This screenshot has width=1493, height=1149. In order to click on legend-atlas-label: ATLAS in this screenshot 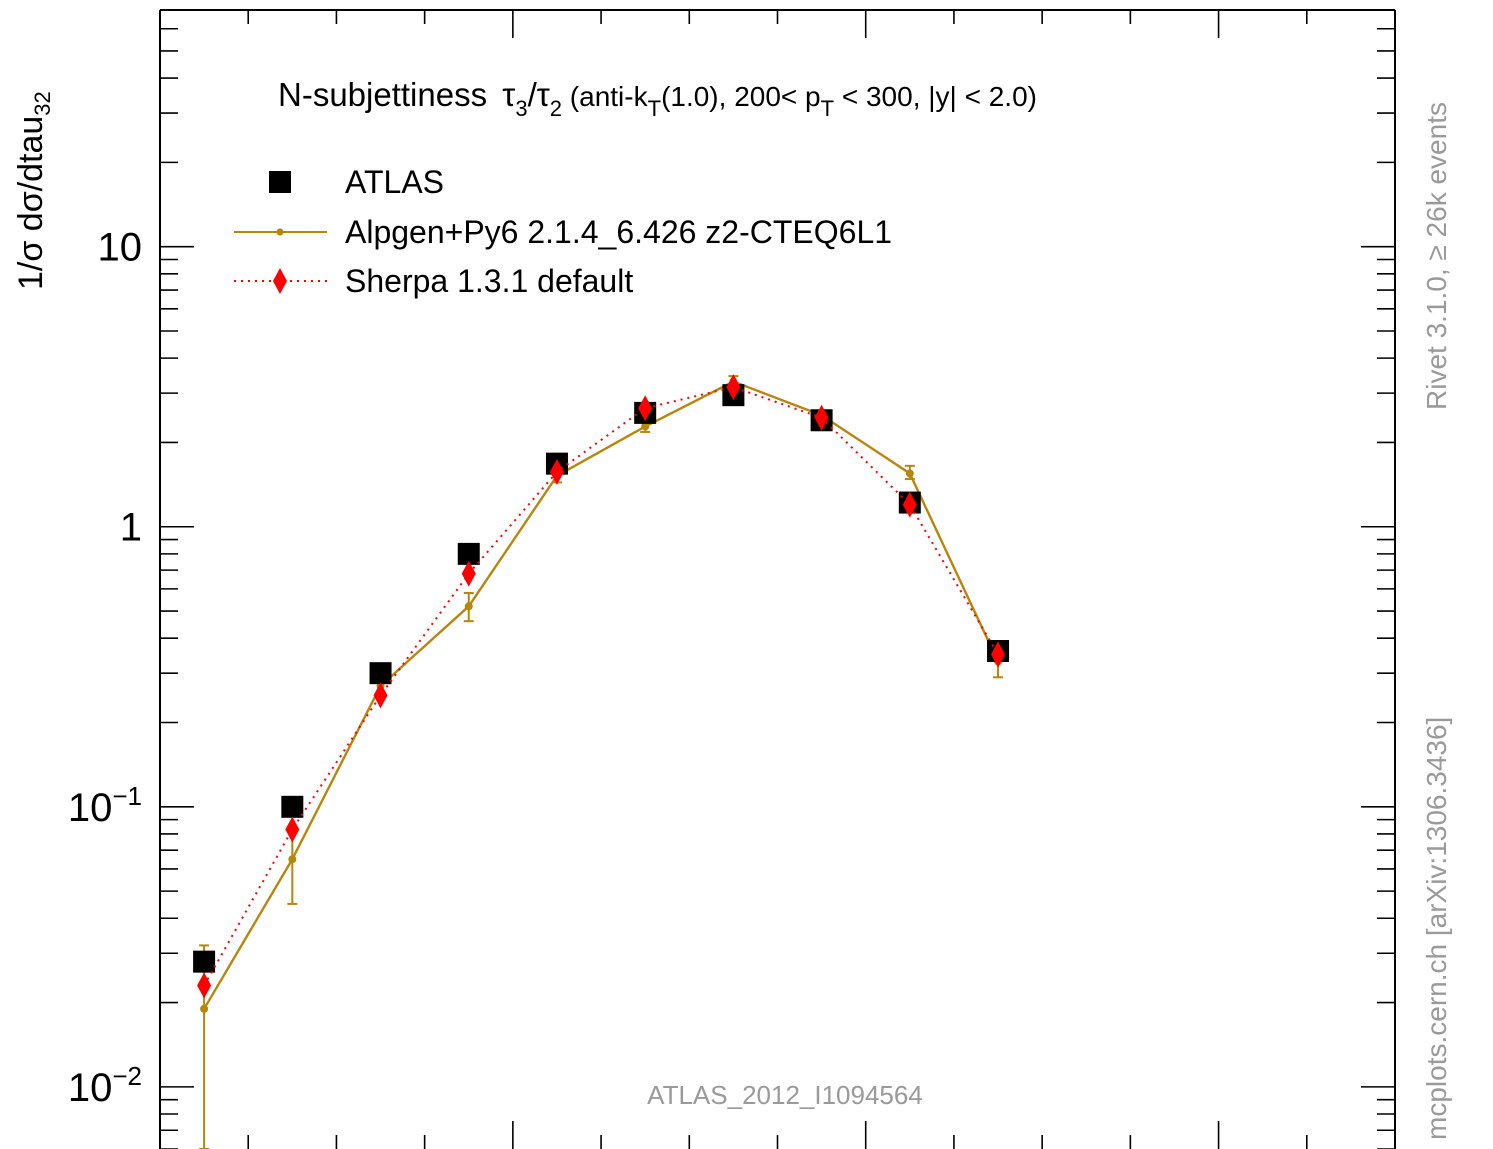, I will do `click(394, 182)`.